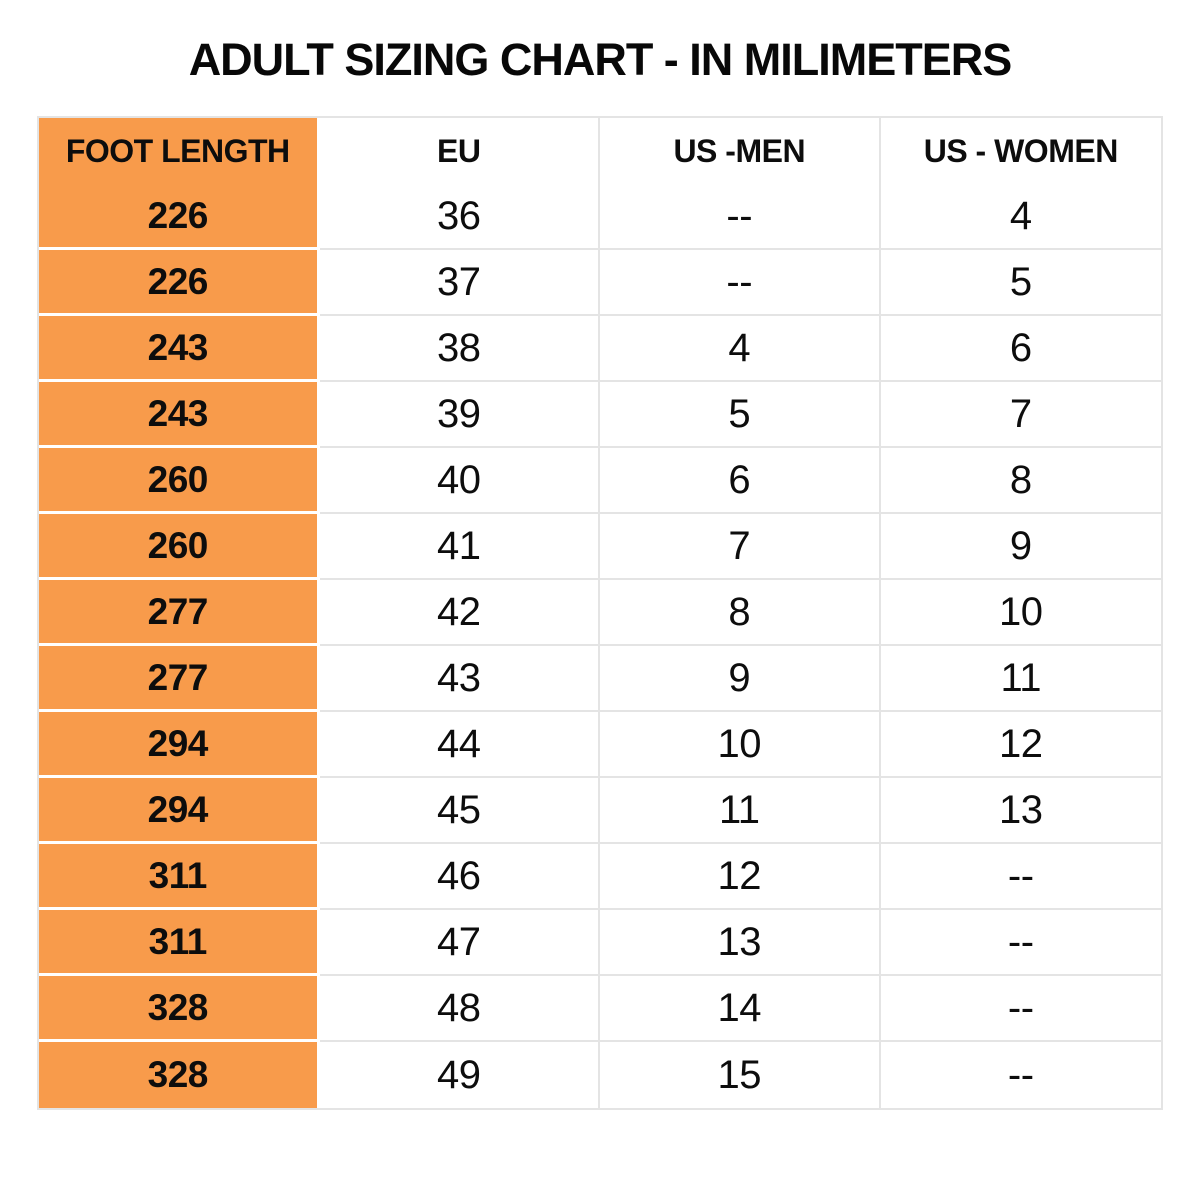 The width and height of the screenshot is (1200, 1197). I want to click on table-cell: 48, so click(459, 1009).